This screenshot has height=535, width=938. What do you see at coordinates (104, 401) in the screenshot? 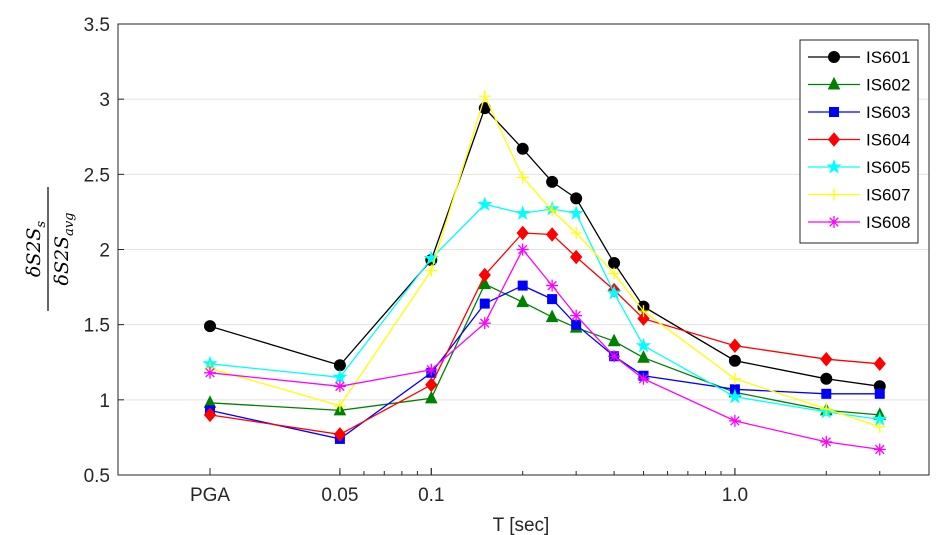
I see `y-tick-label: 1` at bounding box center [104, 401].